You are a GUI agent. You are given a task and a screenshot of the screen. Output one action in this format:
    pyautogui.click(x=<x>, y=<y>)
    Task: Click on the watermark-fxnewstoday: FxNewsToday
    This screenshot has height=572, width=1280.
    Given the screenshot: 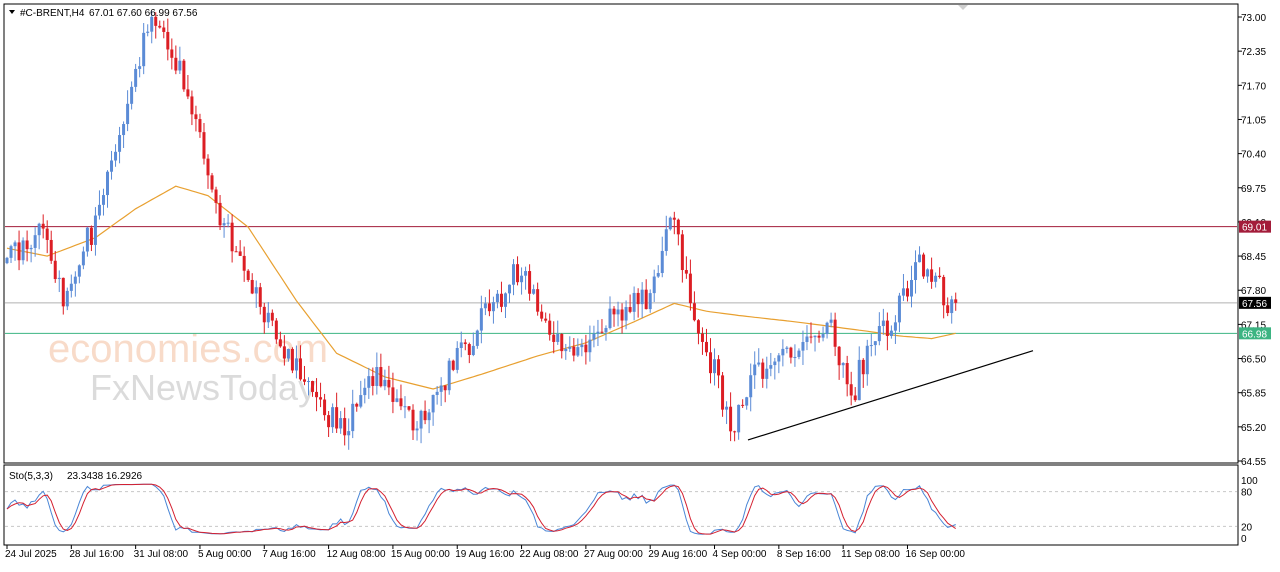 What is the action you would take?
    pyautogui.click(x=203, y=387)
    